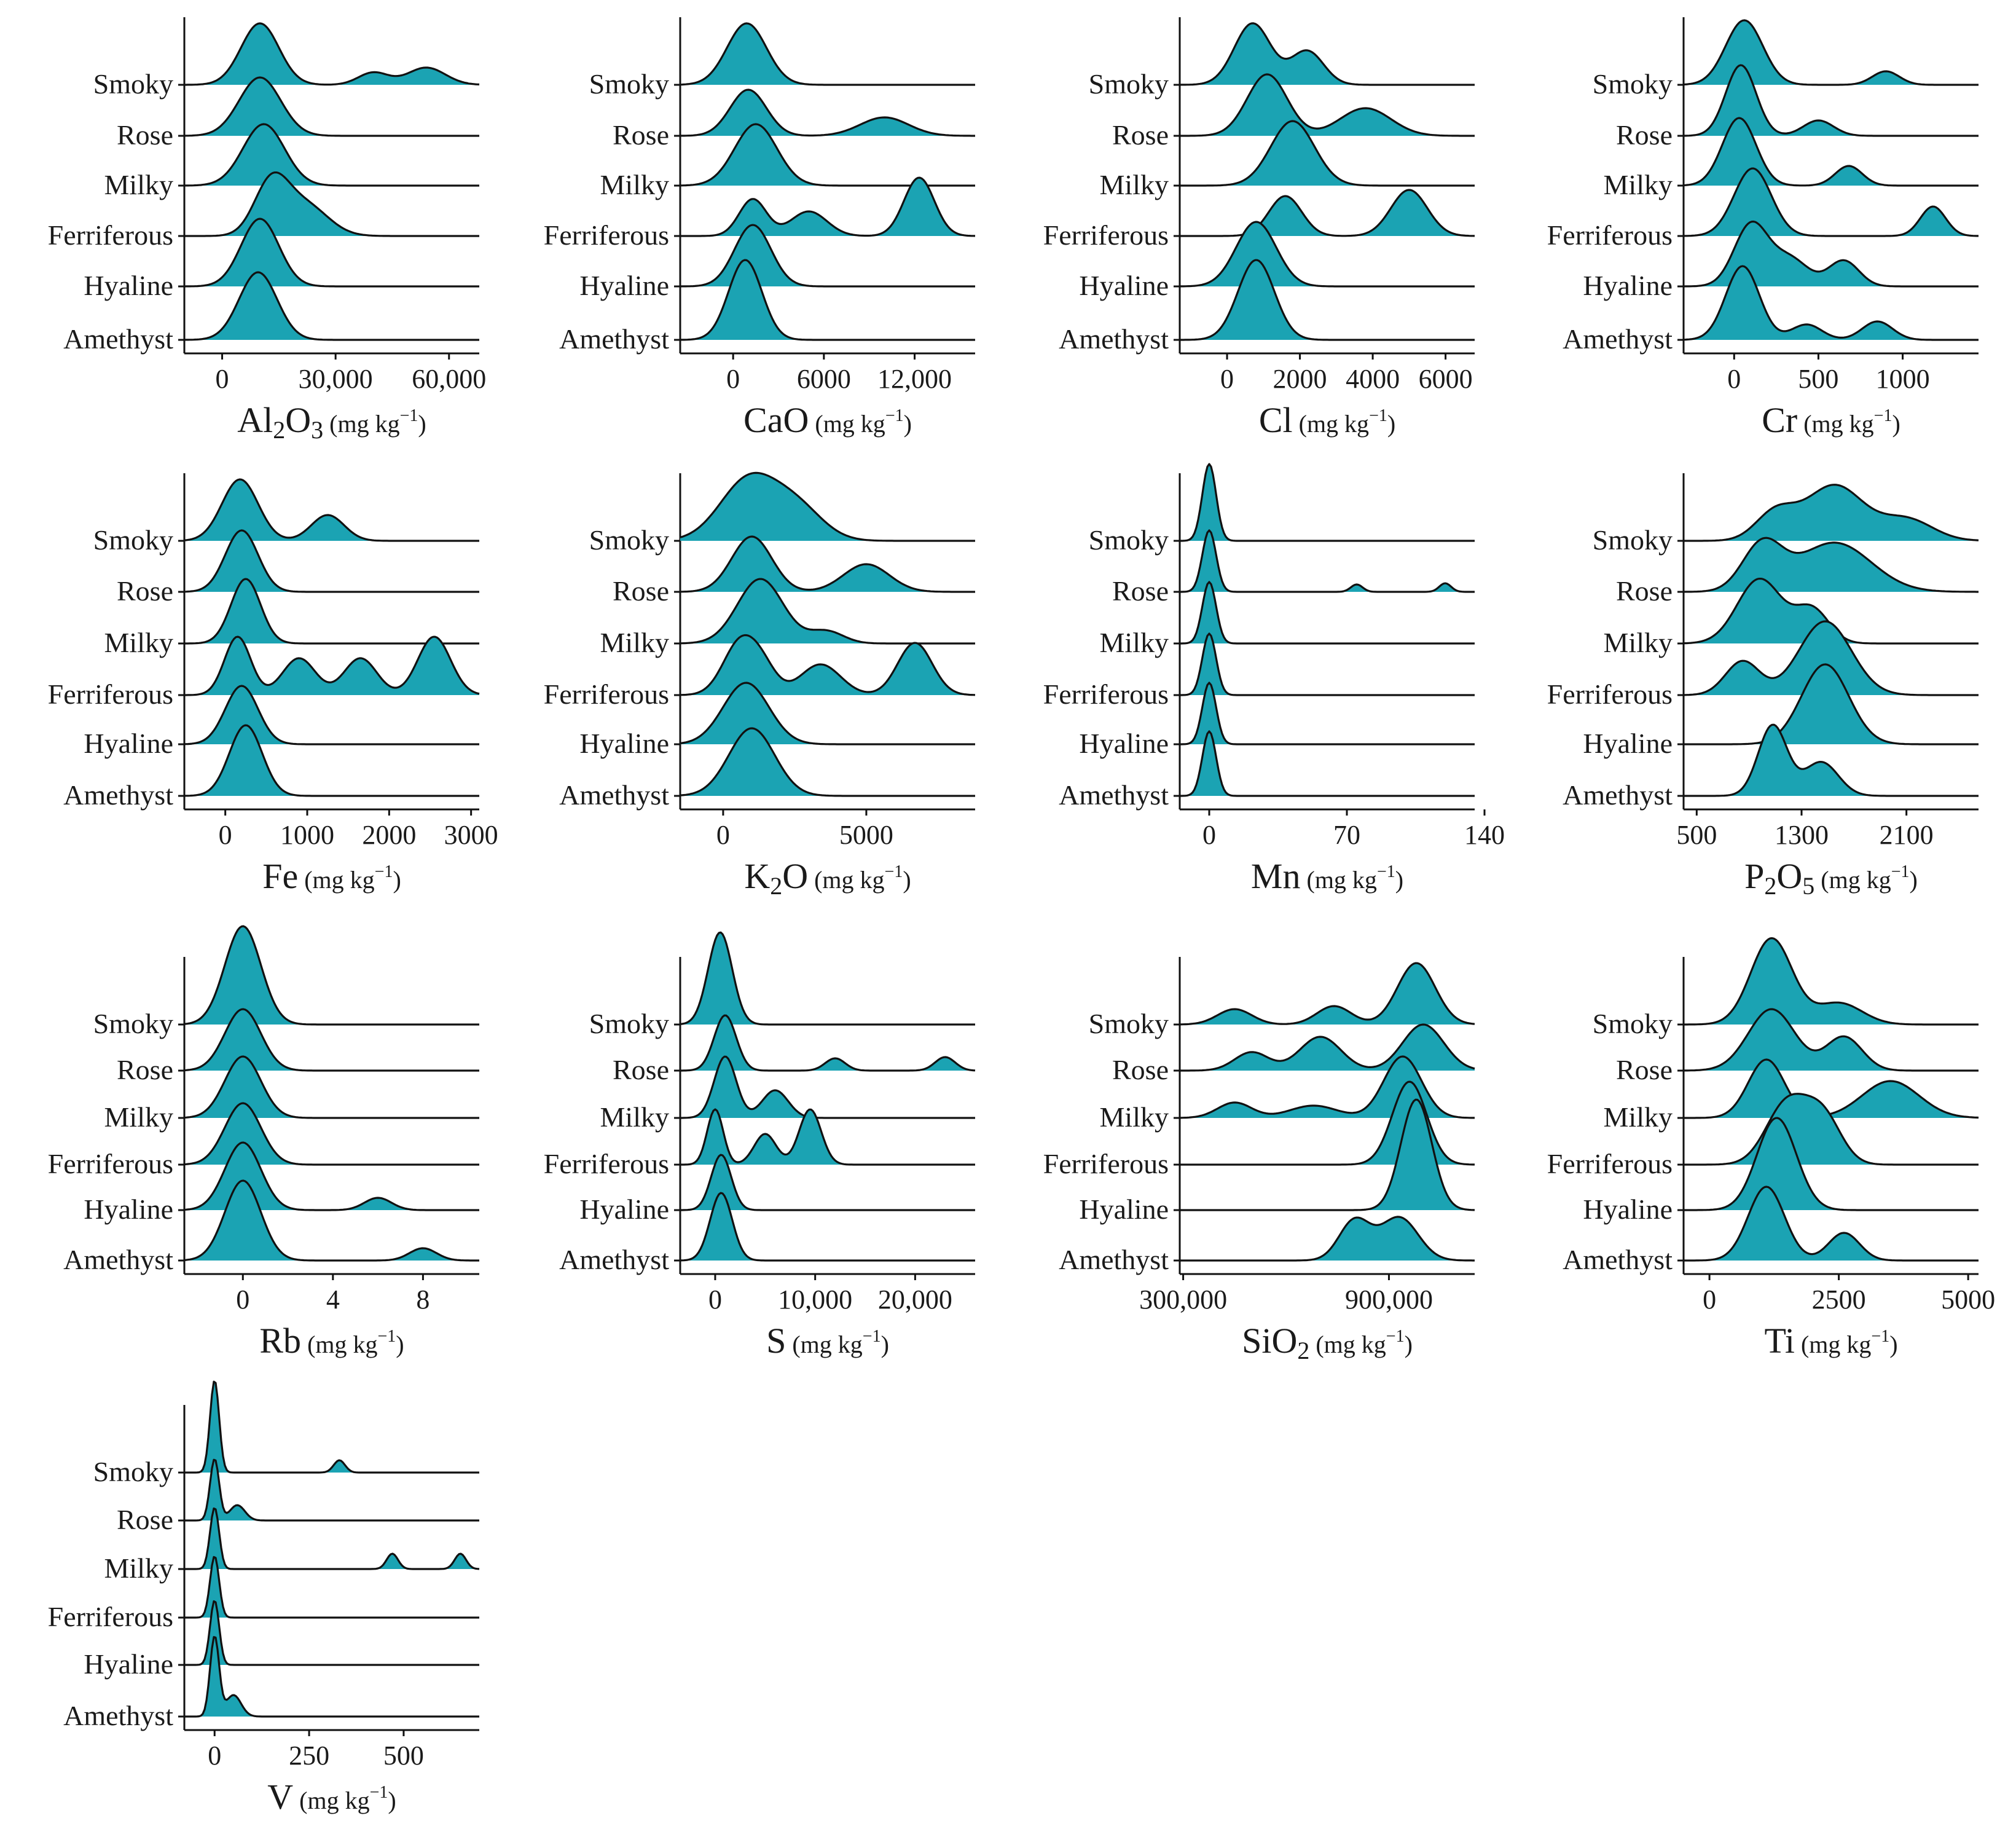 This screenshot has width=2016, height=1829. Describe the element at coordinates (1327, 1343) in the screenshot. I see `x-axis-title: SiO2 (mg kg−1)` at that location.